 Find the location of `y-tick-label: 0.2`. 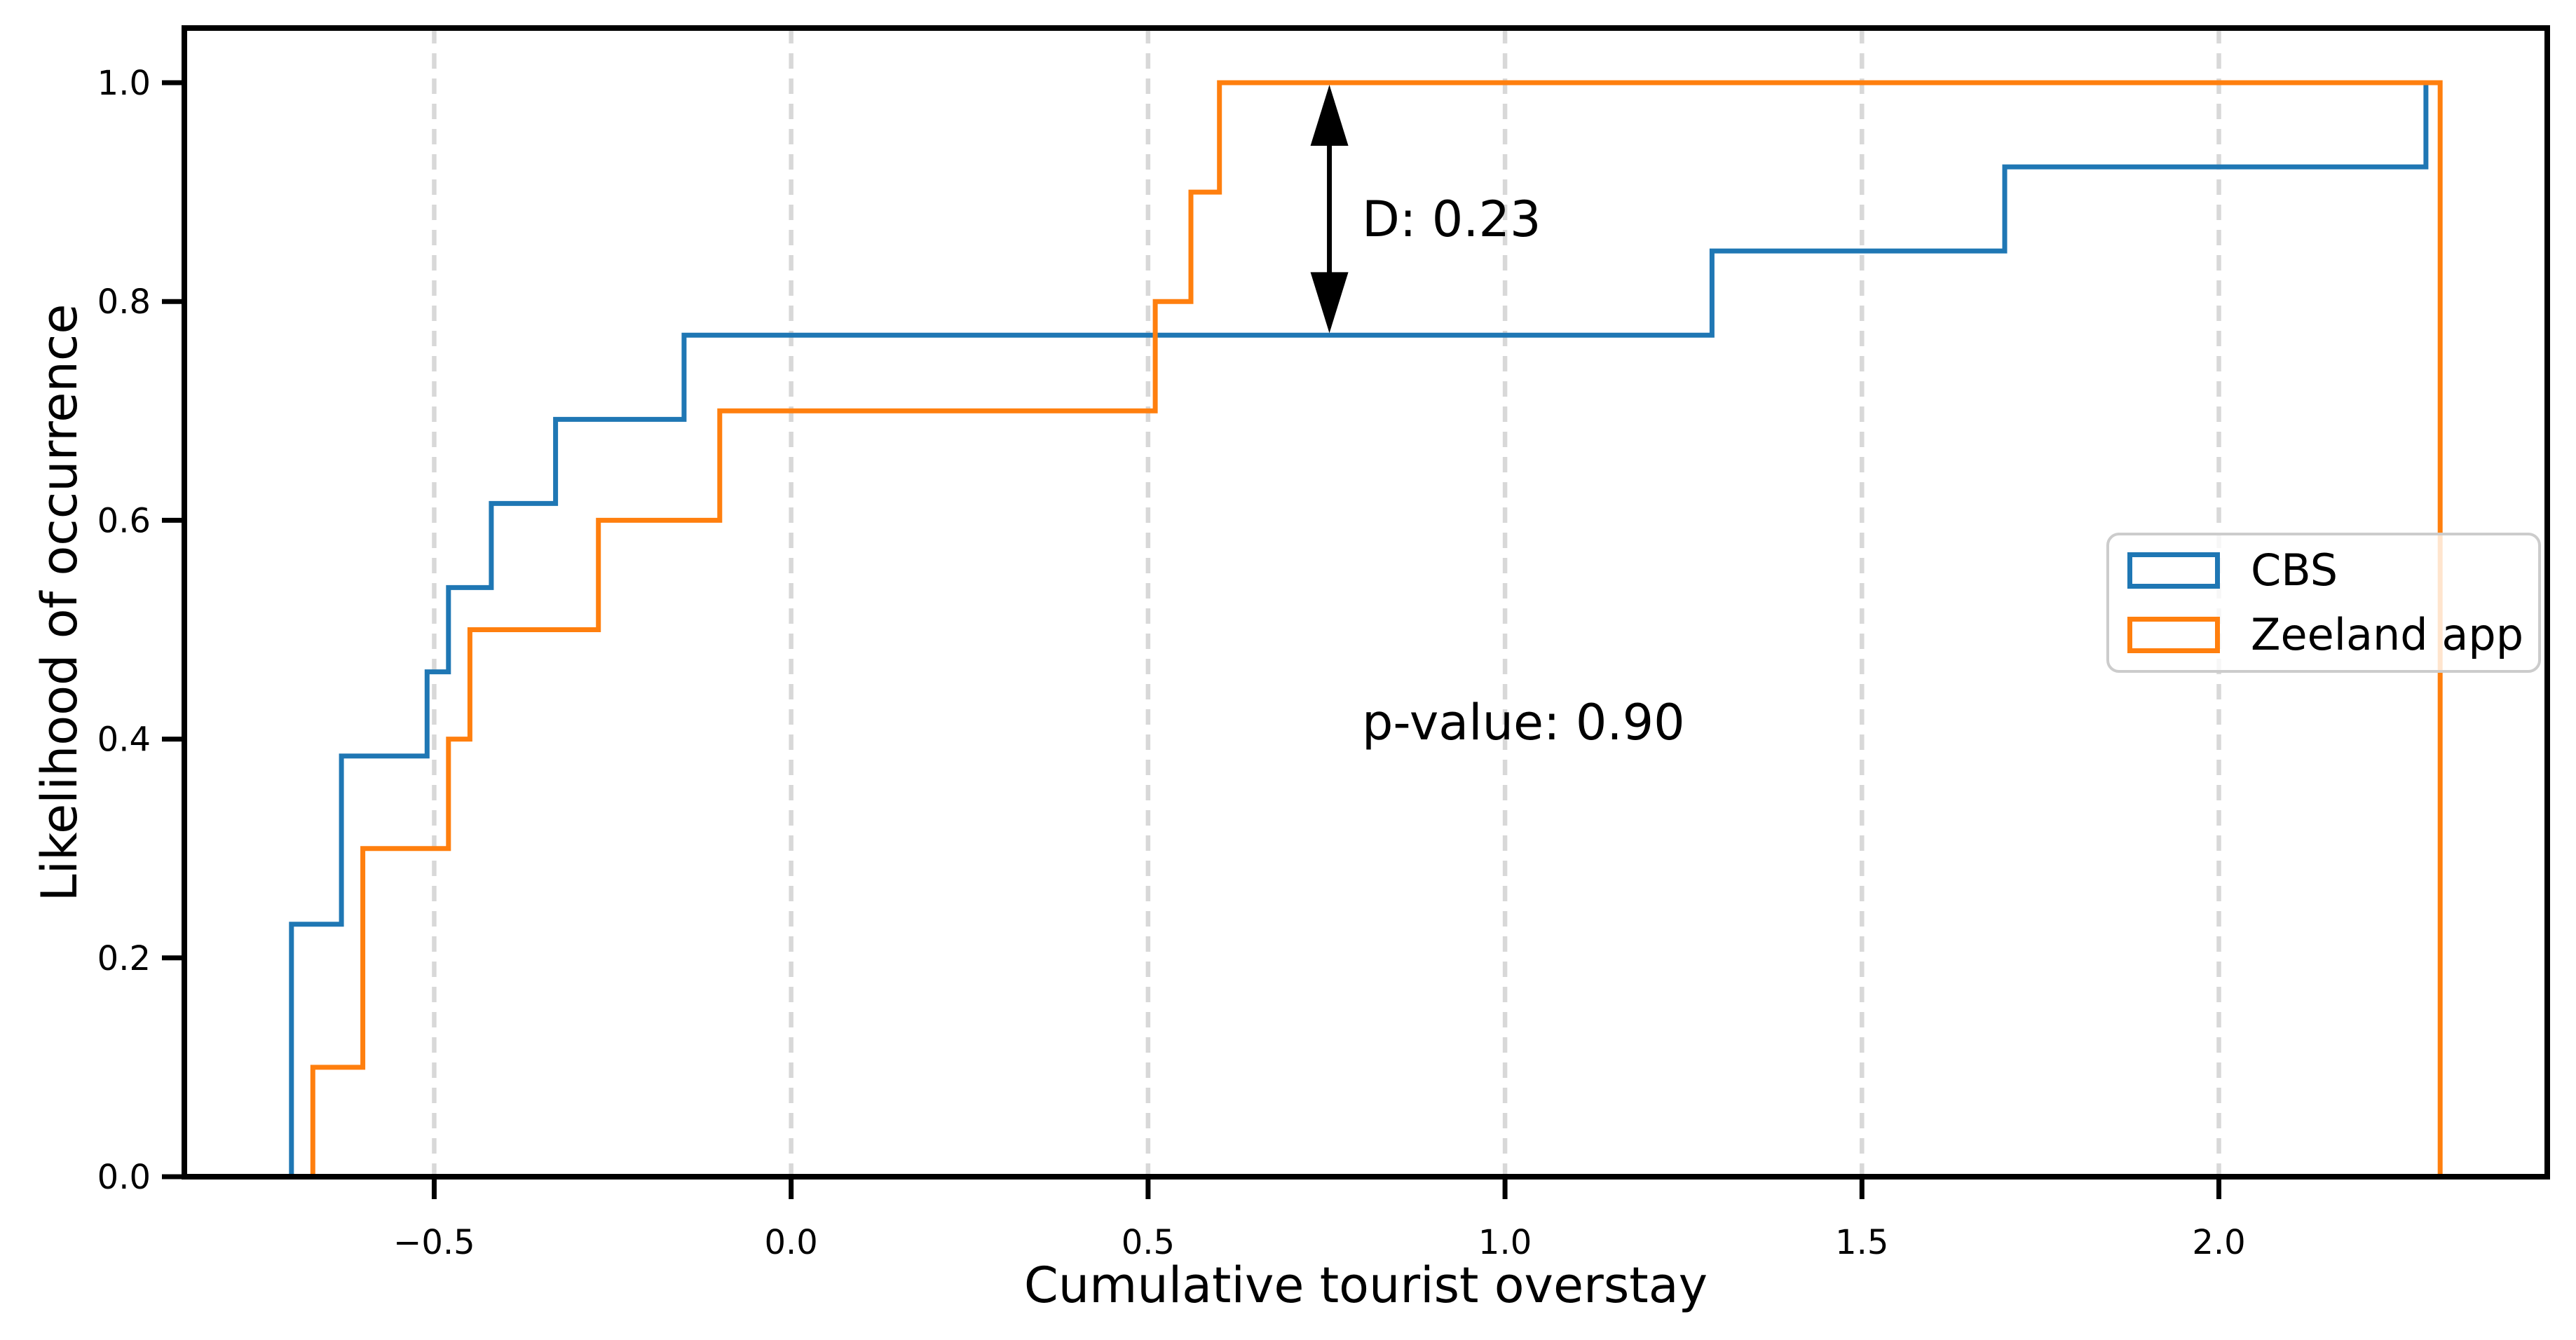

y-tick-label: 0.2 is located at coordinates (124, 958).